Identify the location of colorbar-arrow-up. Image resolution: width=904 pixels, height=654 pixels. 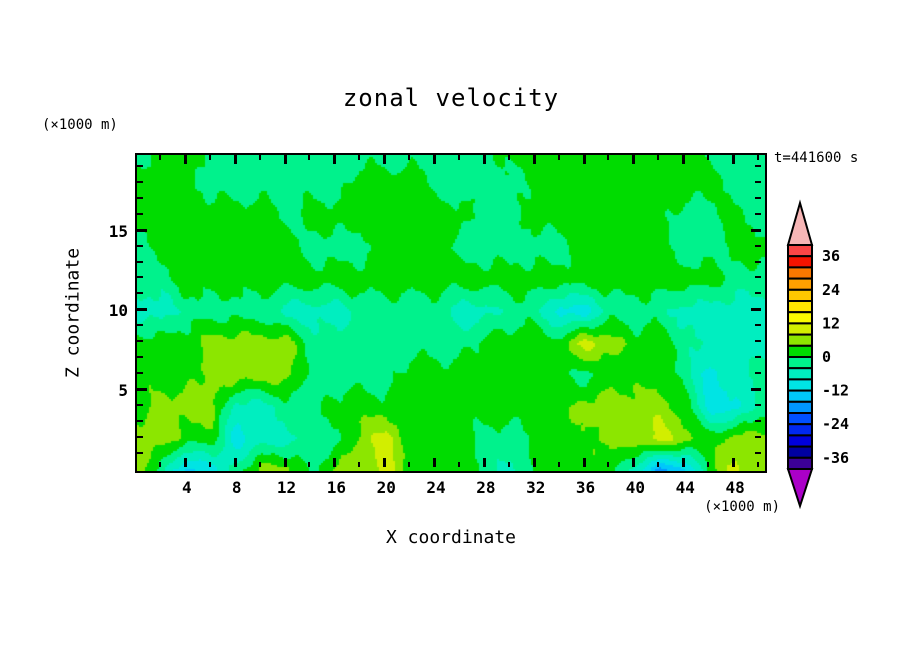
(800, 222).